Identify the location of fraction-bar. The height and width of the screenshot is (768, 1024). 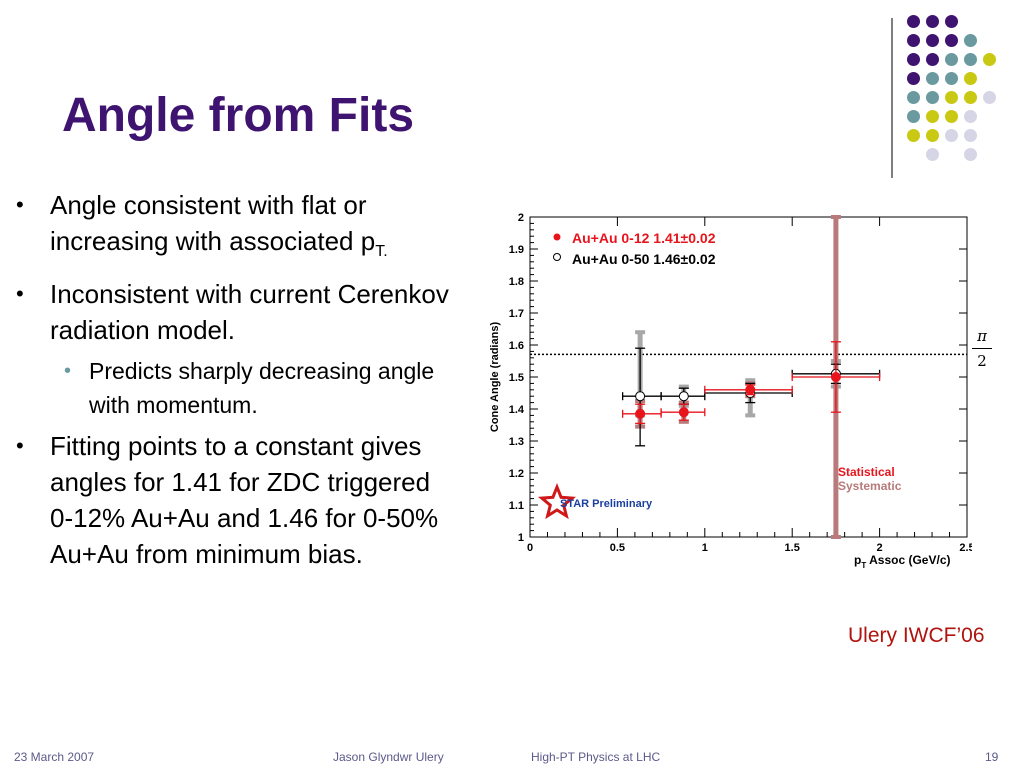
(982, 348).